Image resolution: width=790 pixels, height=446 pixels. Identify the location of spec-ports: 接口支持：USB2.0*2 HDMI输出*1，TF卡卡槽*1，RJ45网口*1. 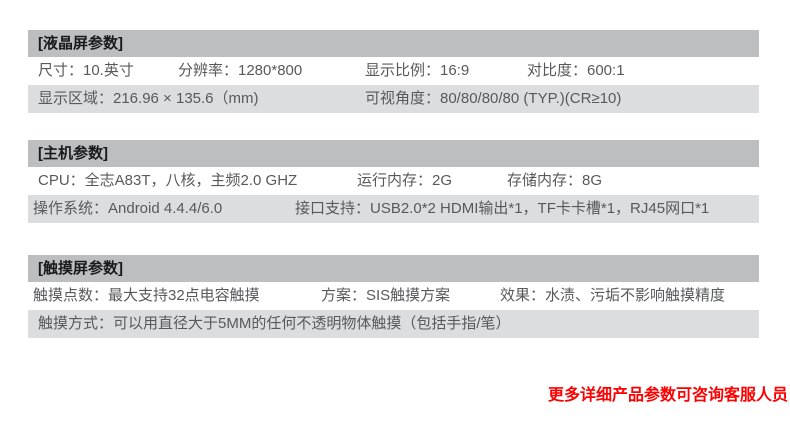
(502, 208).